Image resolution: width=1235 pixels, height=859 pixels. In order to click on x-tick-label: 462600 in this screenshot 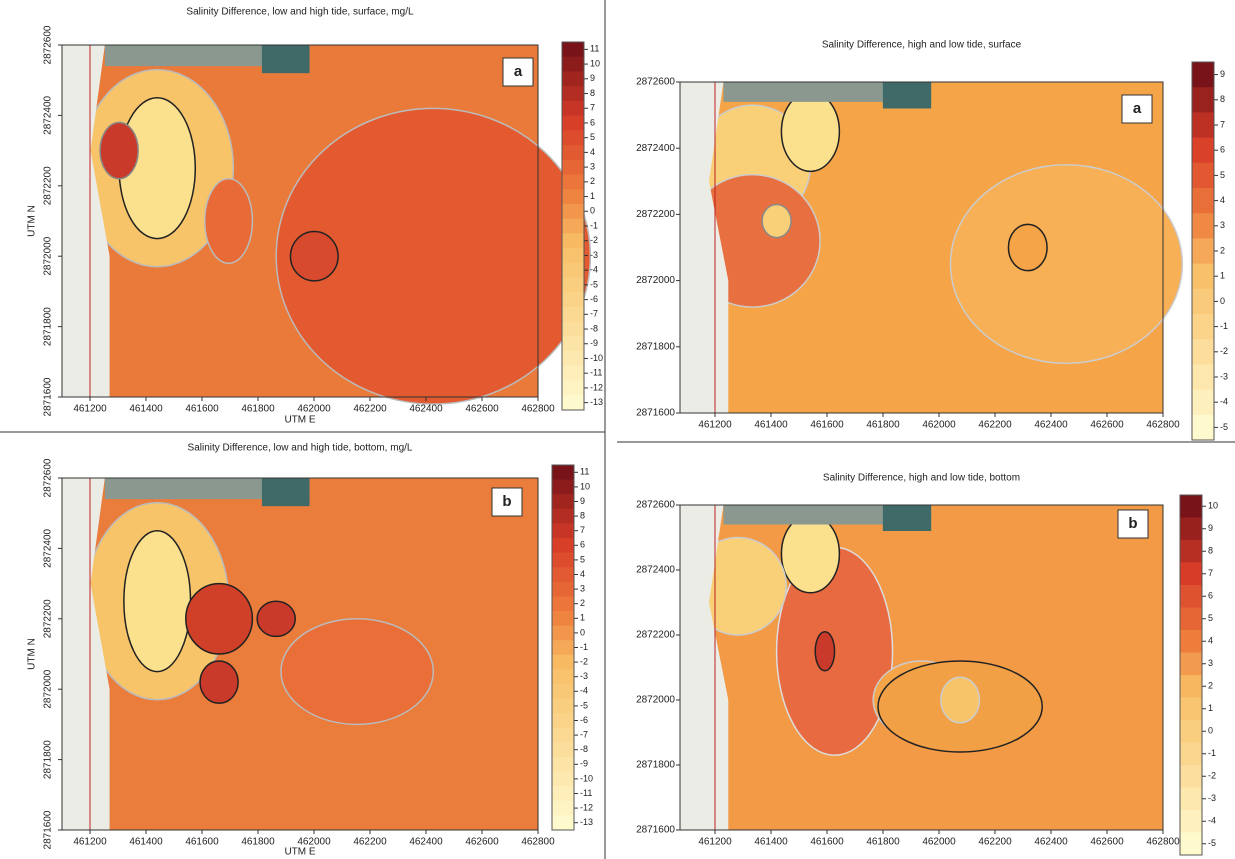, I will do `click(1107, 842)`.